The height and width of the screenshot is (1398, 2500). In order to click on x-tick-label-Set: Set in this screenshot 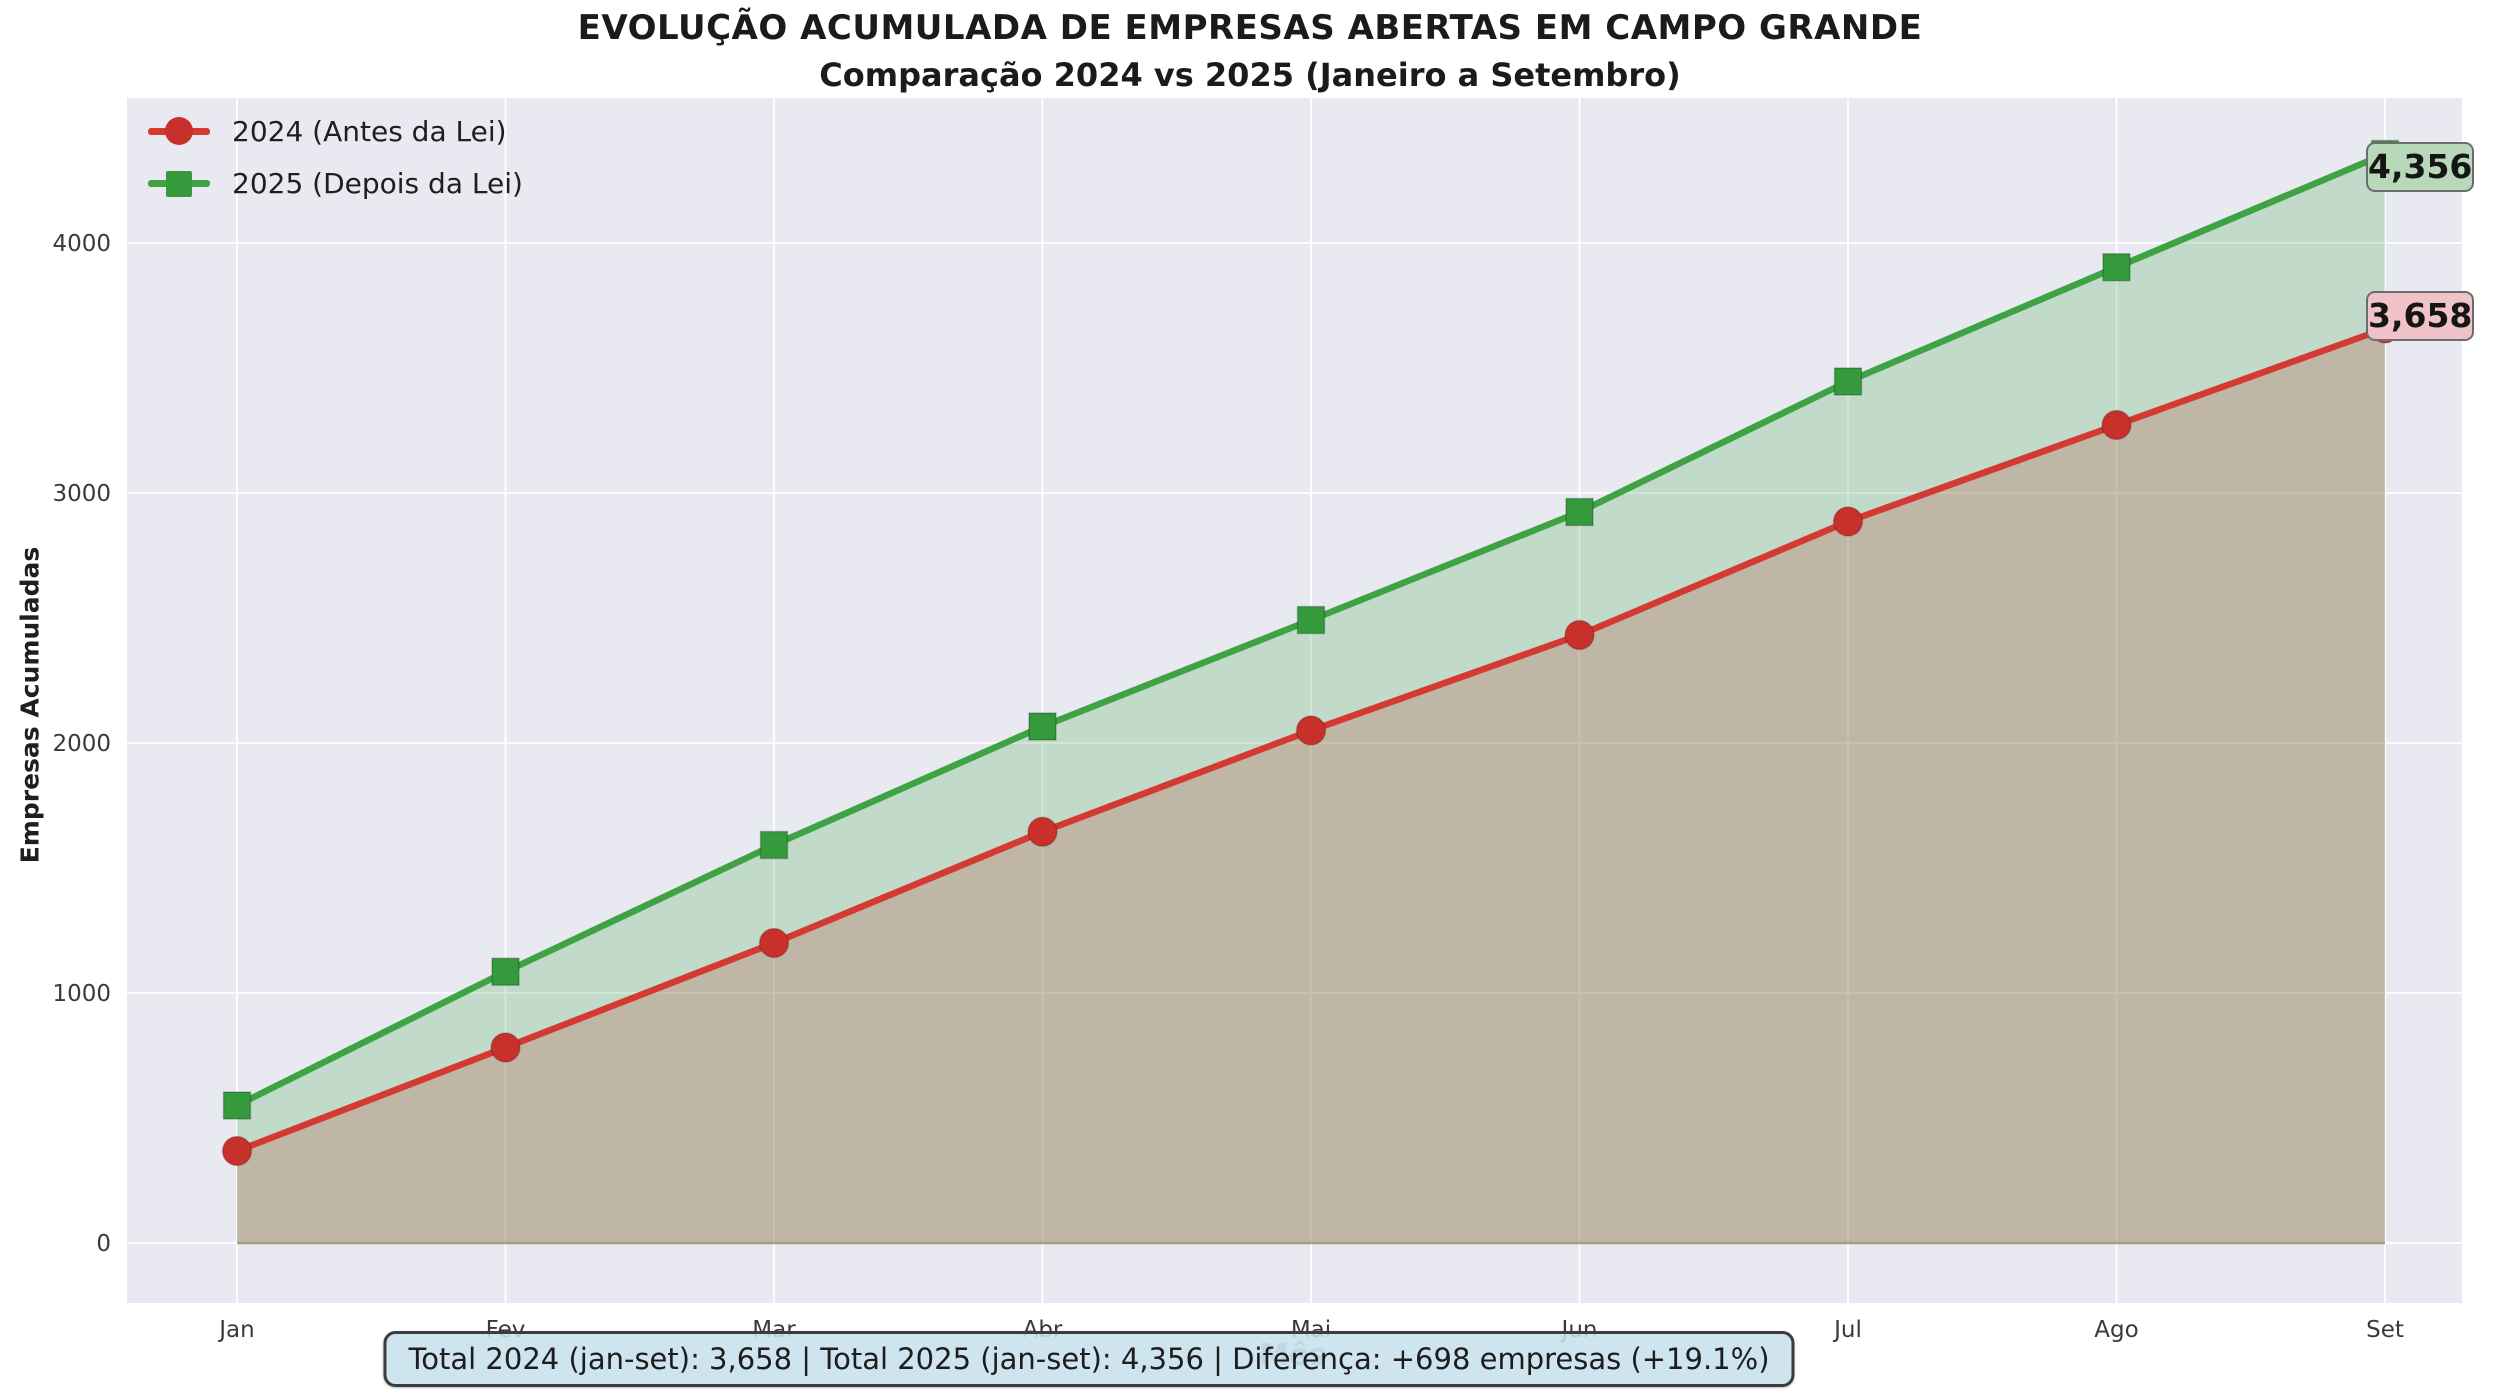, I will do `click(2385, 1330)`.